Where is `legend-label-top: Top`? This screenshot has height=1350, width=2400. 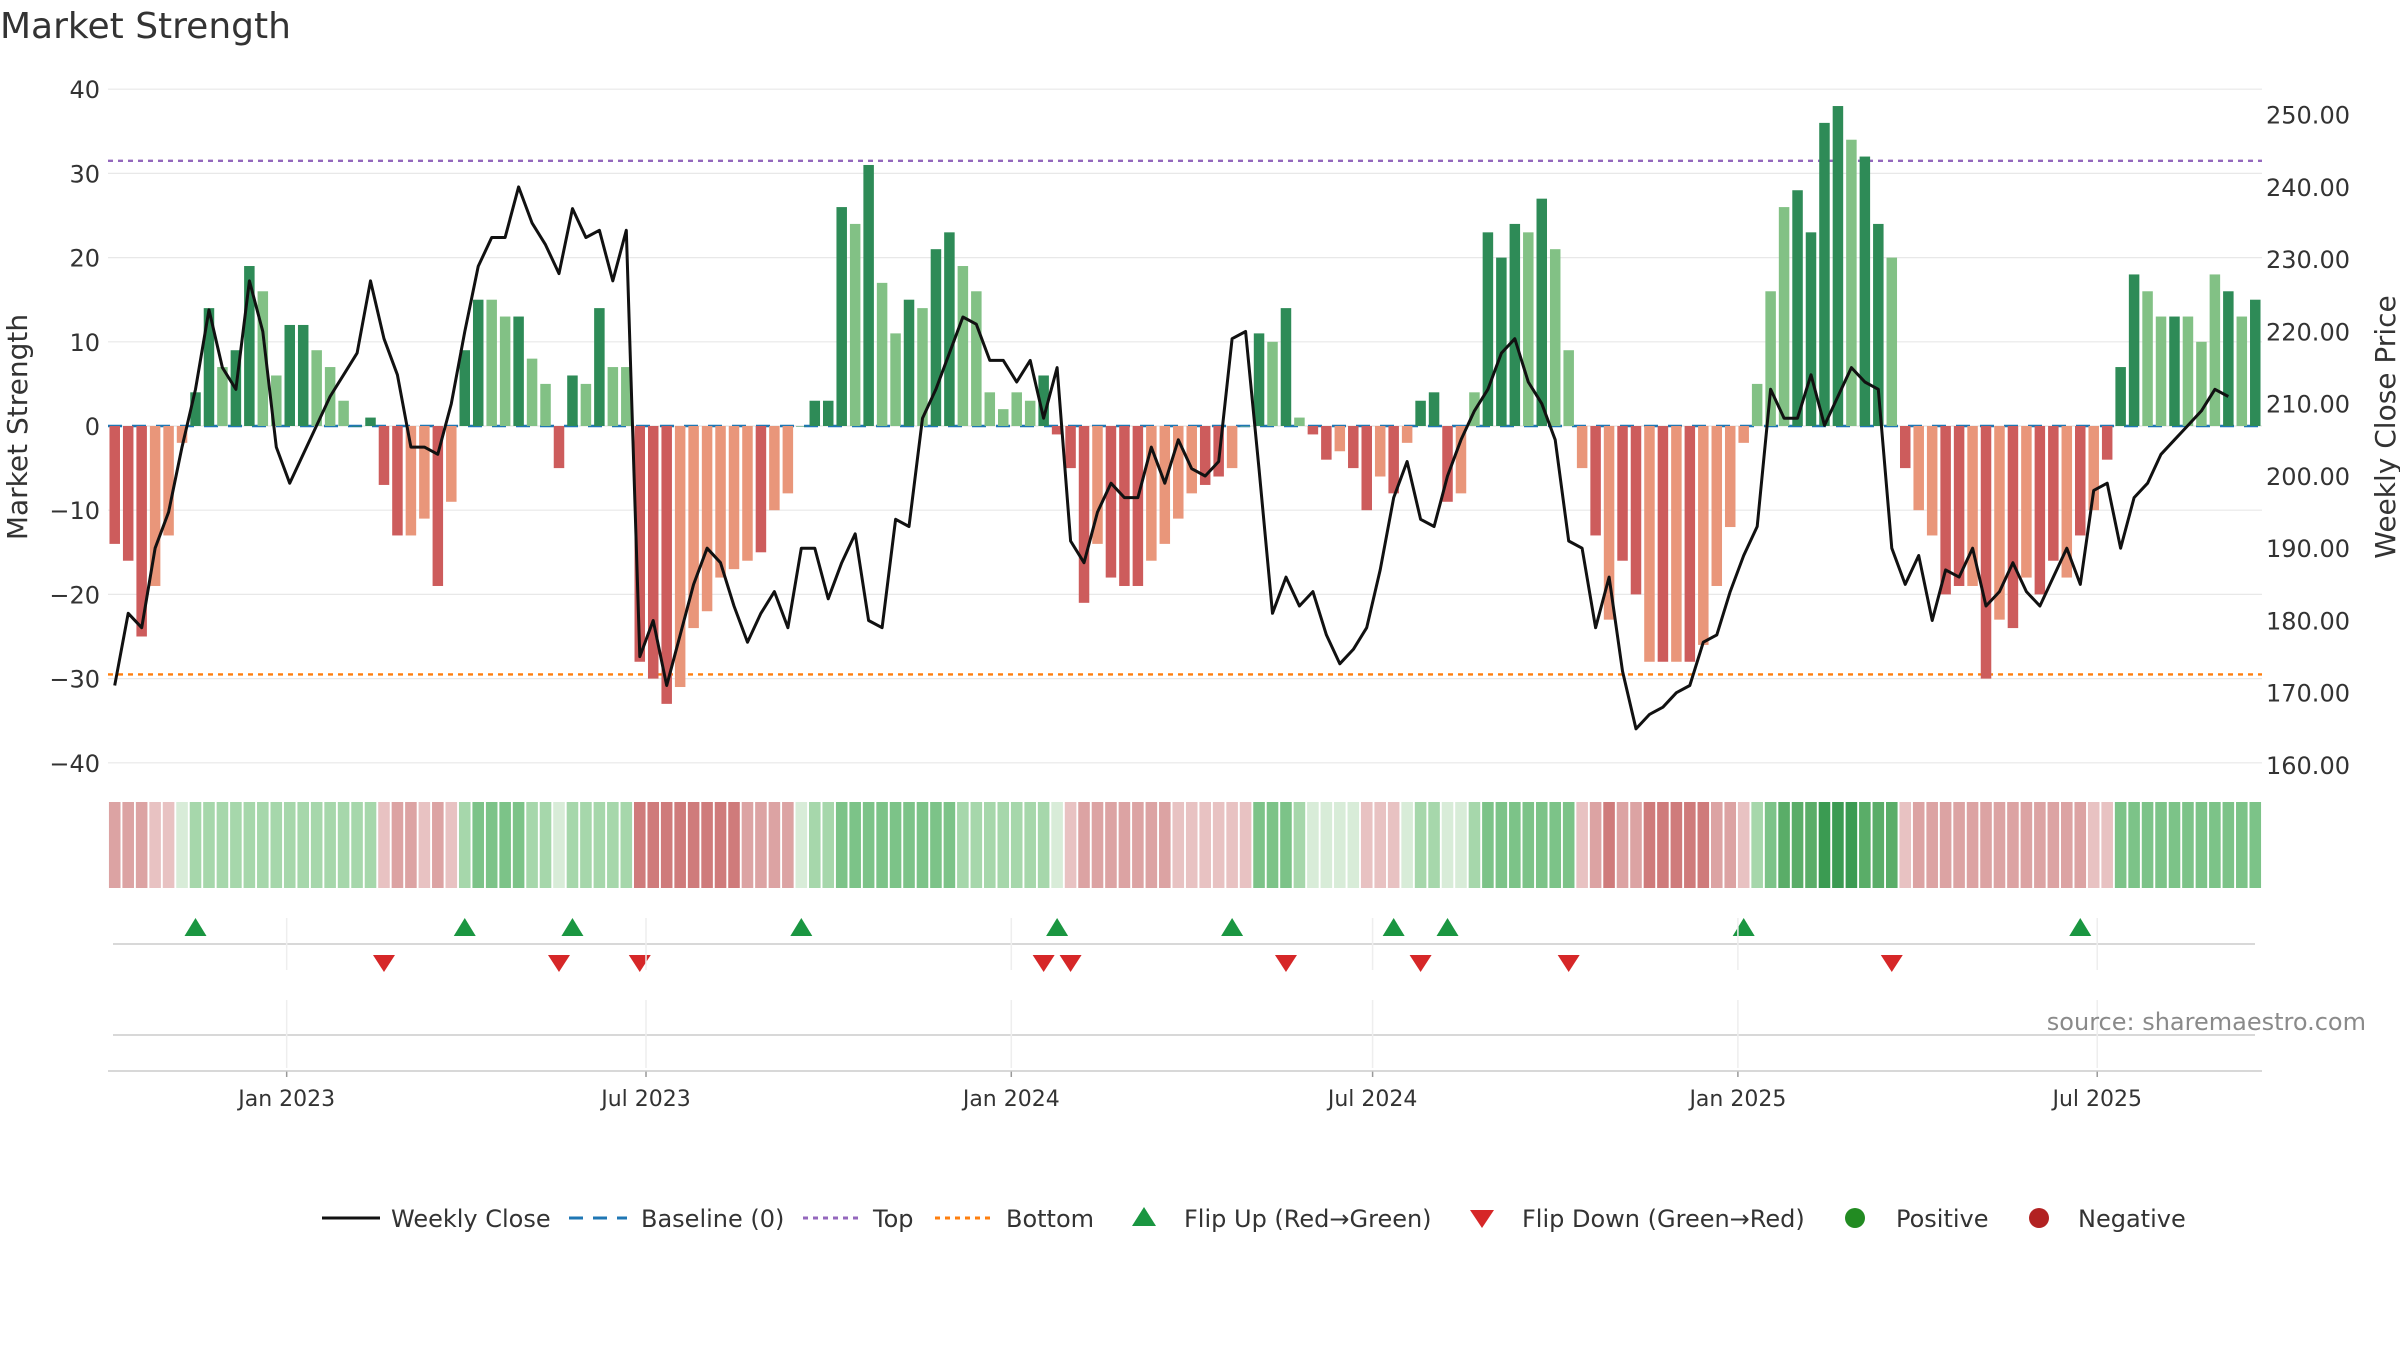 legend-label-top: Top is located at coordinates (893, 1219).